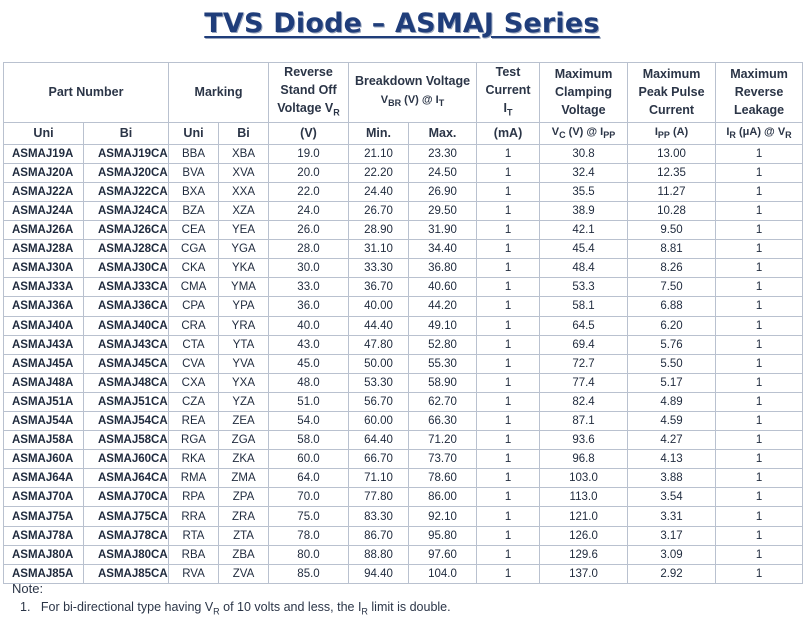 The width and height of the screenshot is (804, 644). Describe the element at coordinates (308, 535) in the screenshot. I see `cell-vr: 78.0` at that location.